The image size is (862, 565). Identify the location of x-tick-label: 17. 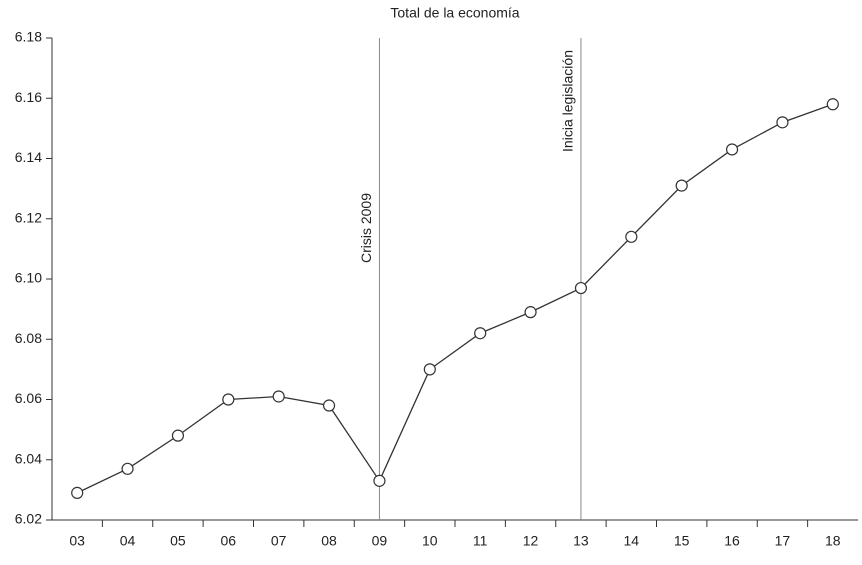
(783, 541).